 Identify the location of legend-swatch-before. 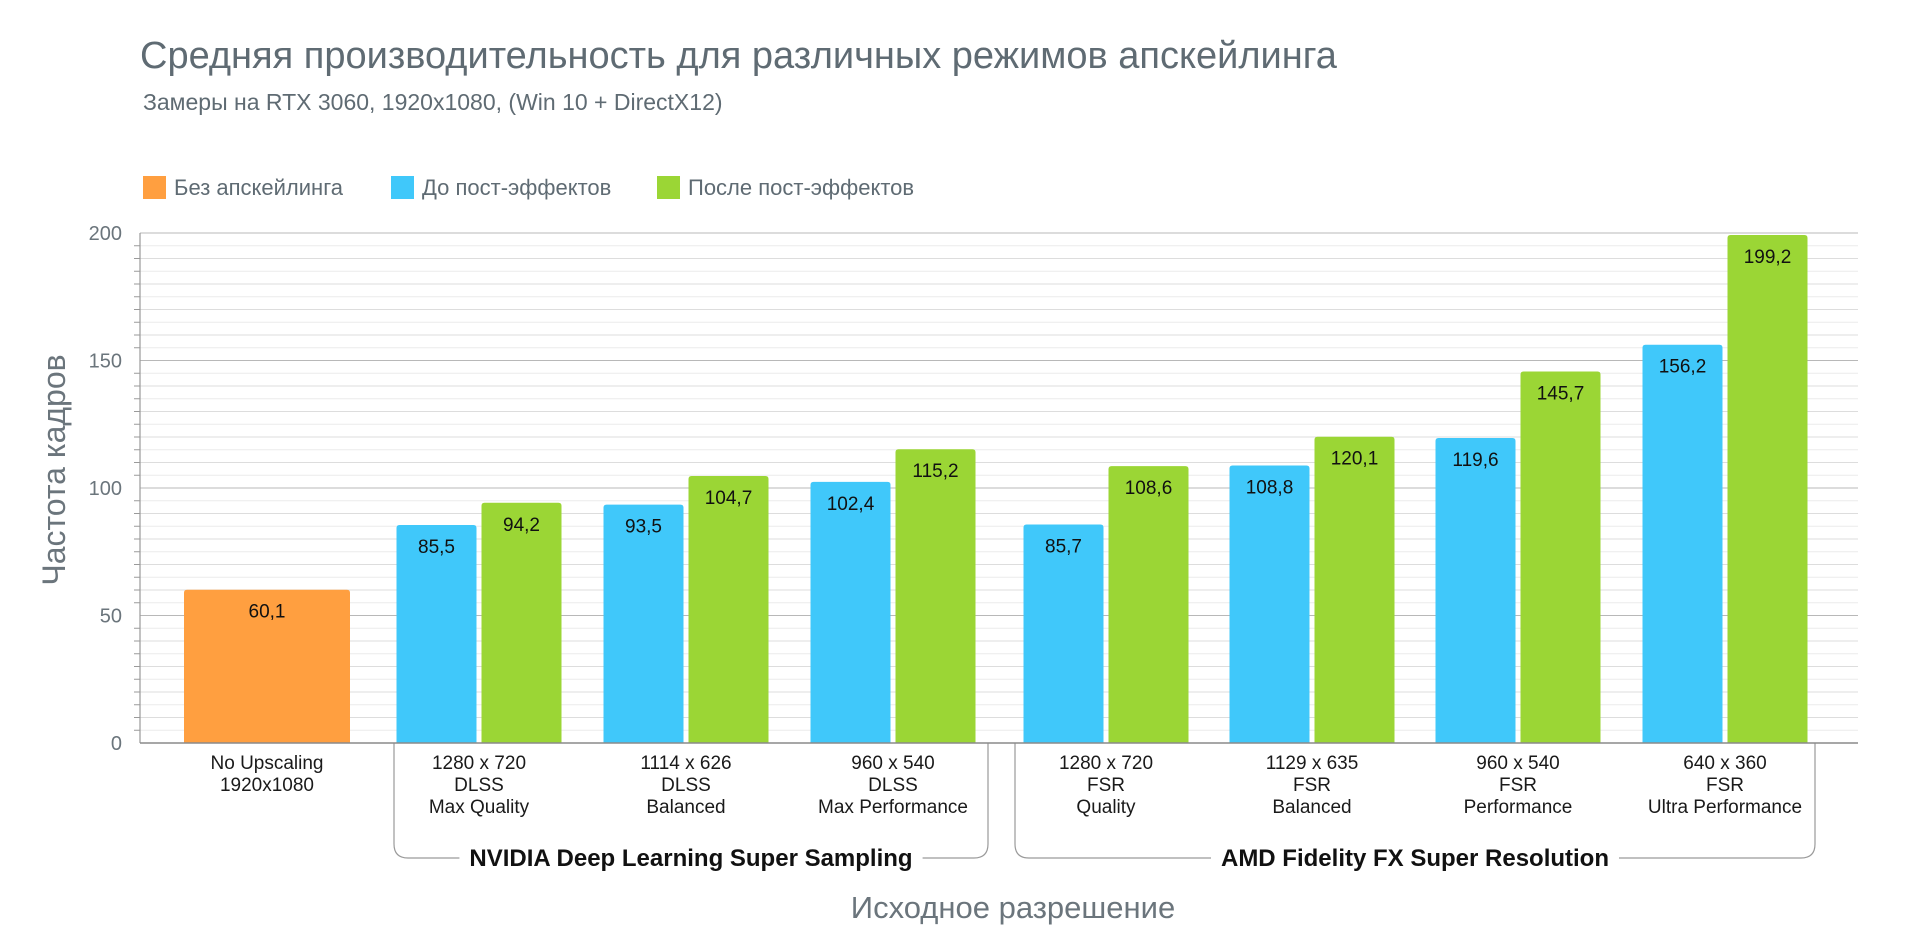
(402, 187).